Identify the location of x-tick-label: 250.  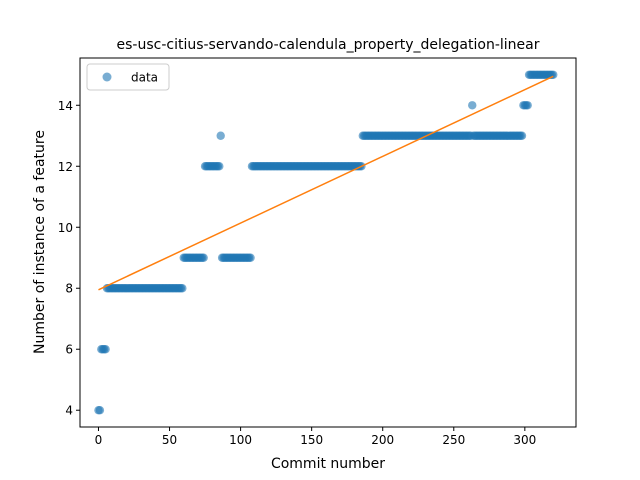
(453, 440).